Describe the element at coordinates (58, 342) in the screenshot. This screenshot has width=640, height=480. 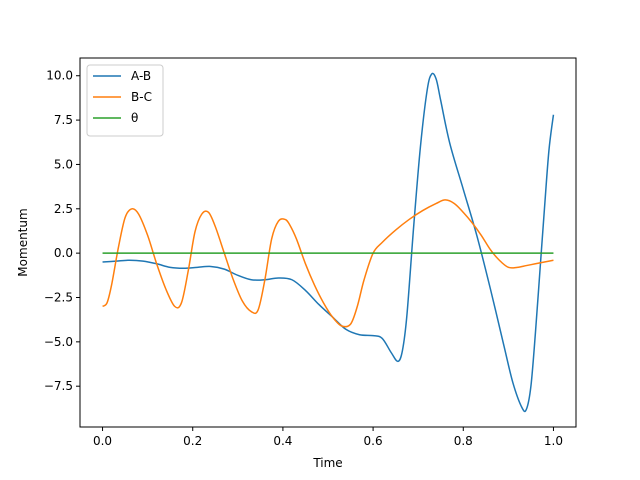
I see `y-tick-label: −5.0` at that location.